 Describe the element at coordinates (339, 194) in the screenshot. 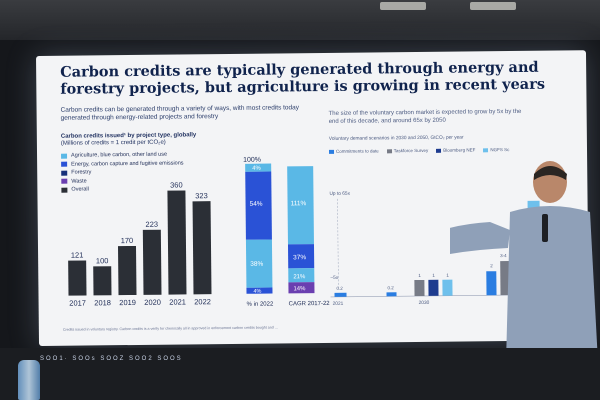

I see `right-value: Up to 65x` at that location.